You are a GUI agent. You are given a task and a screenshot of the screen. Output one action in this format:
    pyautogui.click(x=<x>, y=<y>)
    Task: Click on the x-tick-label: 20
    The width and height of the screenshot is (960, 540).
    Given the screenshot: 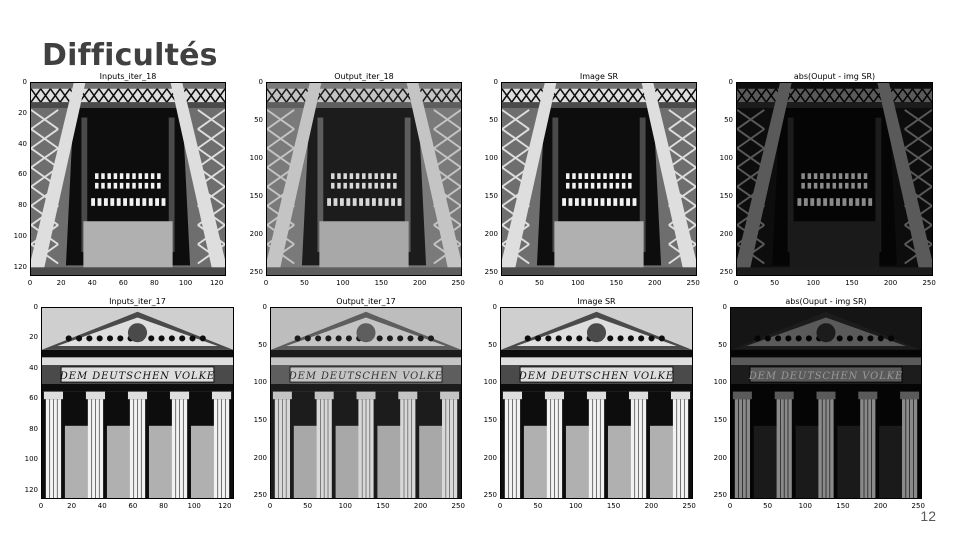 What is the action you would take?
    pyautogui.click(x=72, y=506)
    